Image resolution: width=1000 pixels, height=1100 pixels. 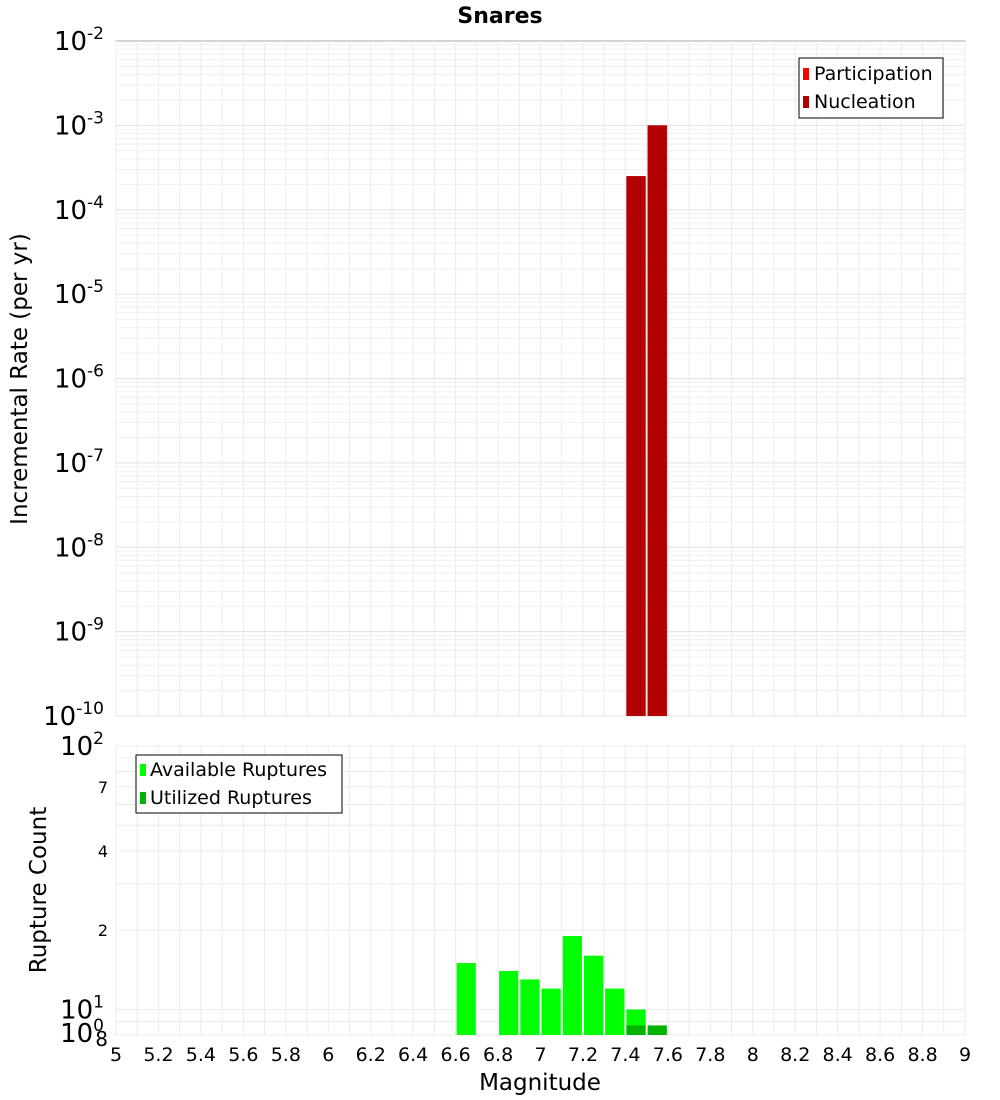 I want to click on legend-label: Participation, so click(x=873, y=74).